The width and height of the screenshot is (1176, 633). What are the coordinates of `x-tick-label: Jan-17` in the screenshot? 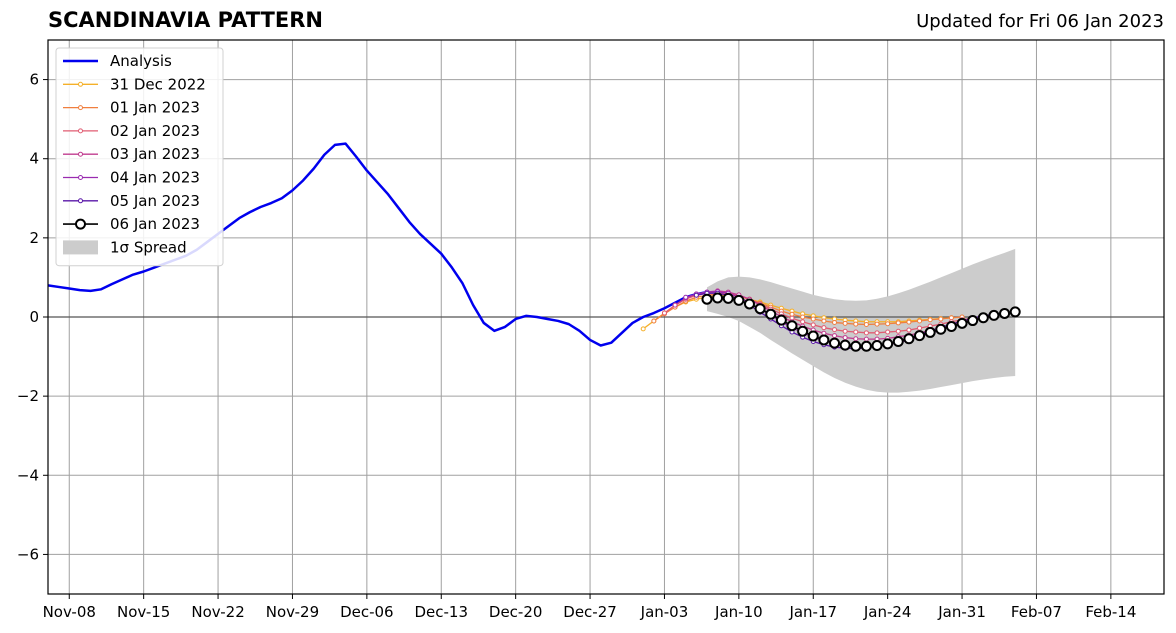 It's located at (812, 612).